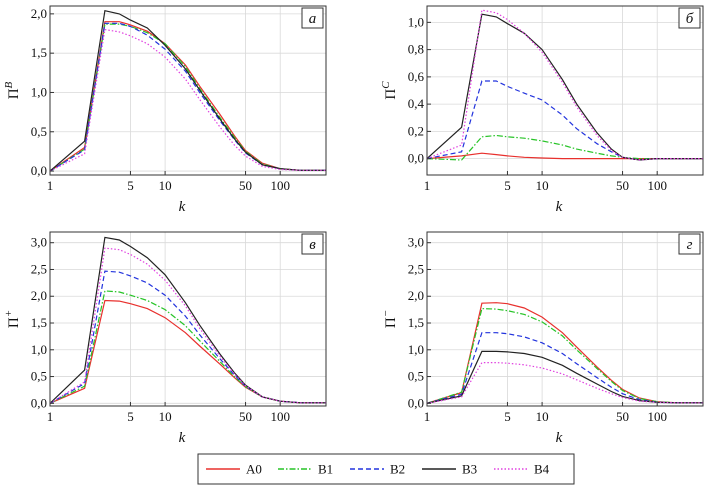 The height and width of the screenshot is (494, 705). I want to click on y-tick-label: 0,2, so click(416, 130).